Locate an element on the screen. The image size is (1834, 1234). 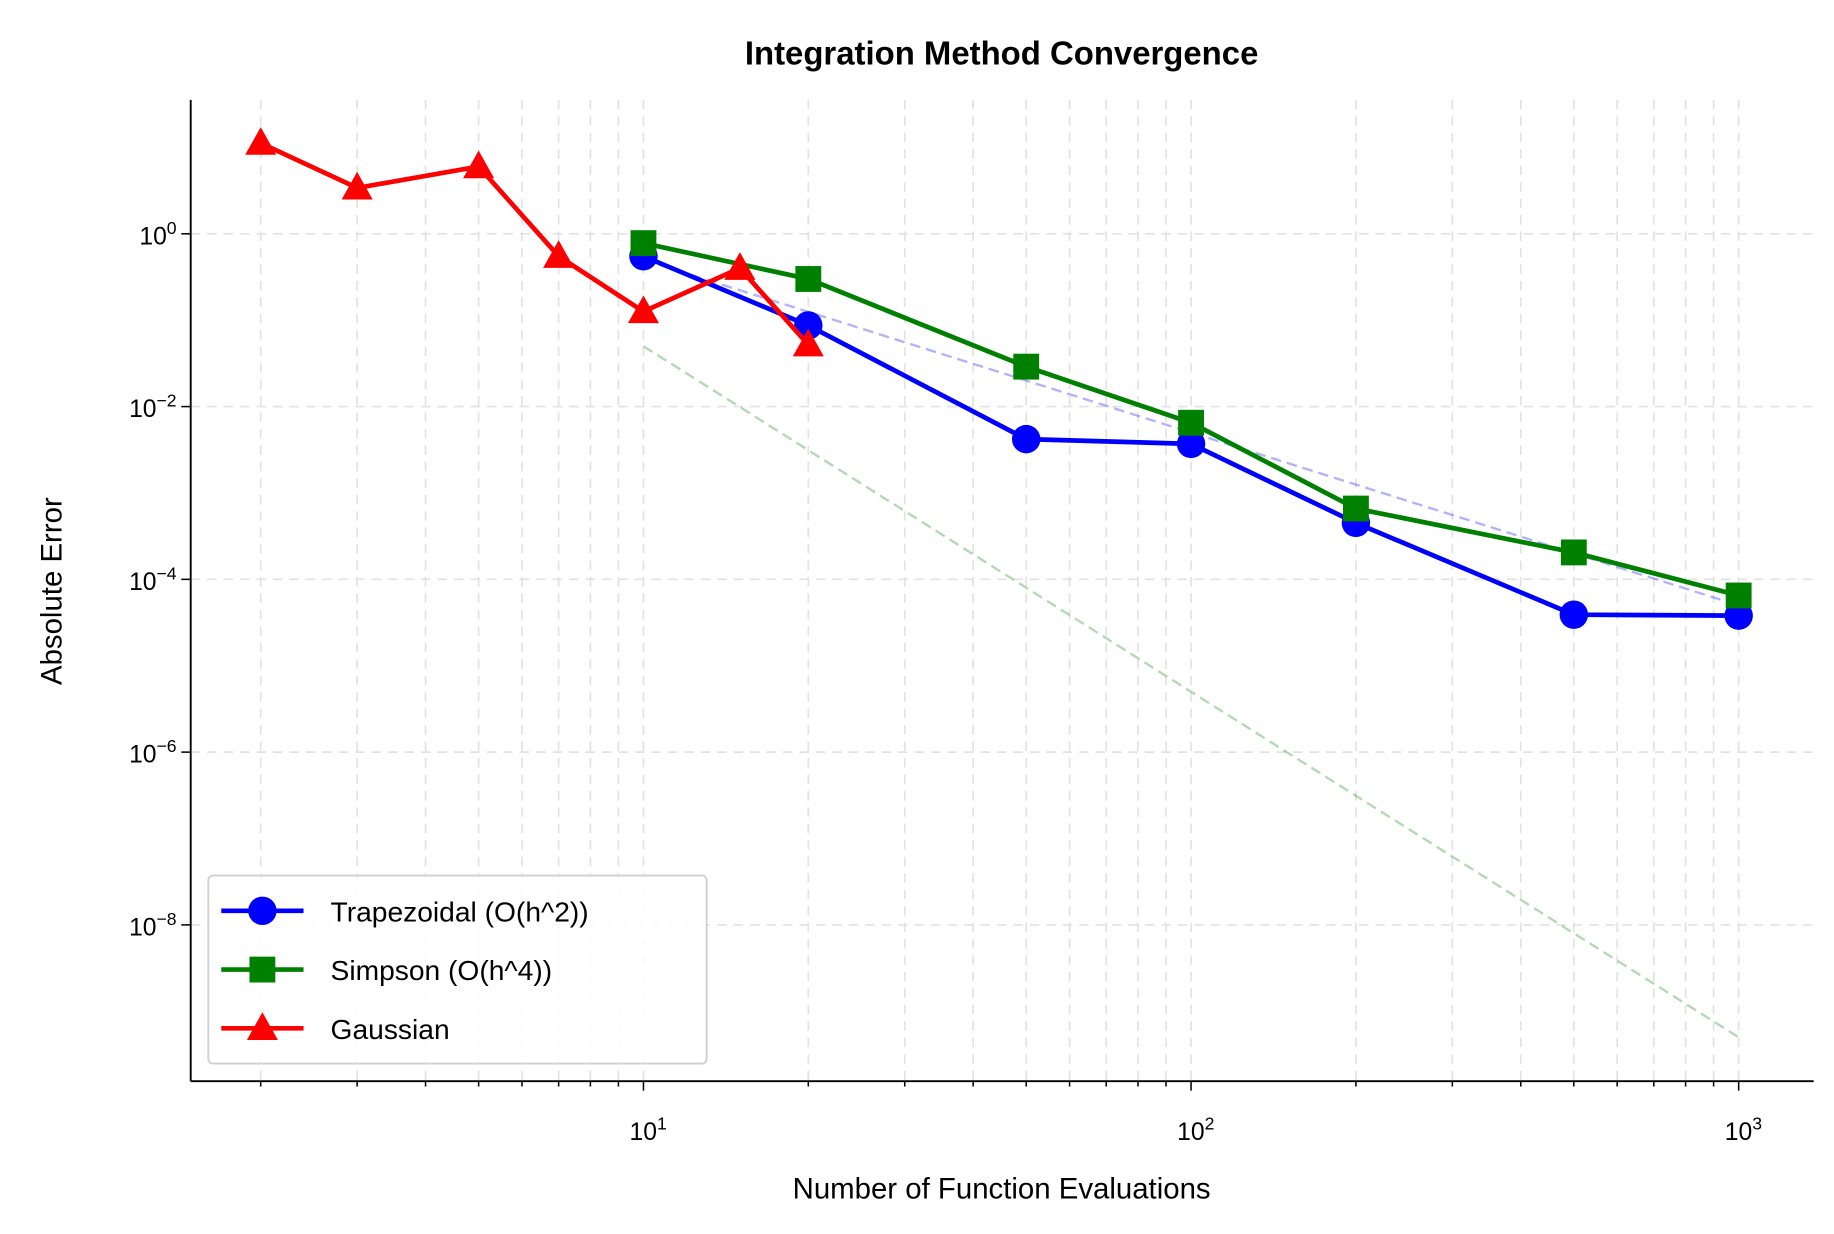
x-tick-label: 10² is located at coordinates (1195, 1129).